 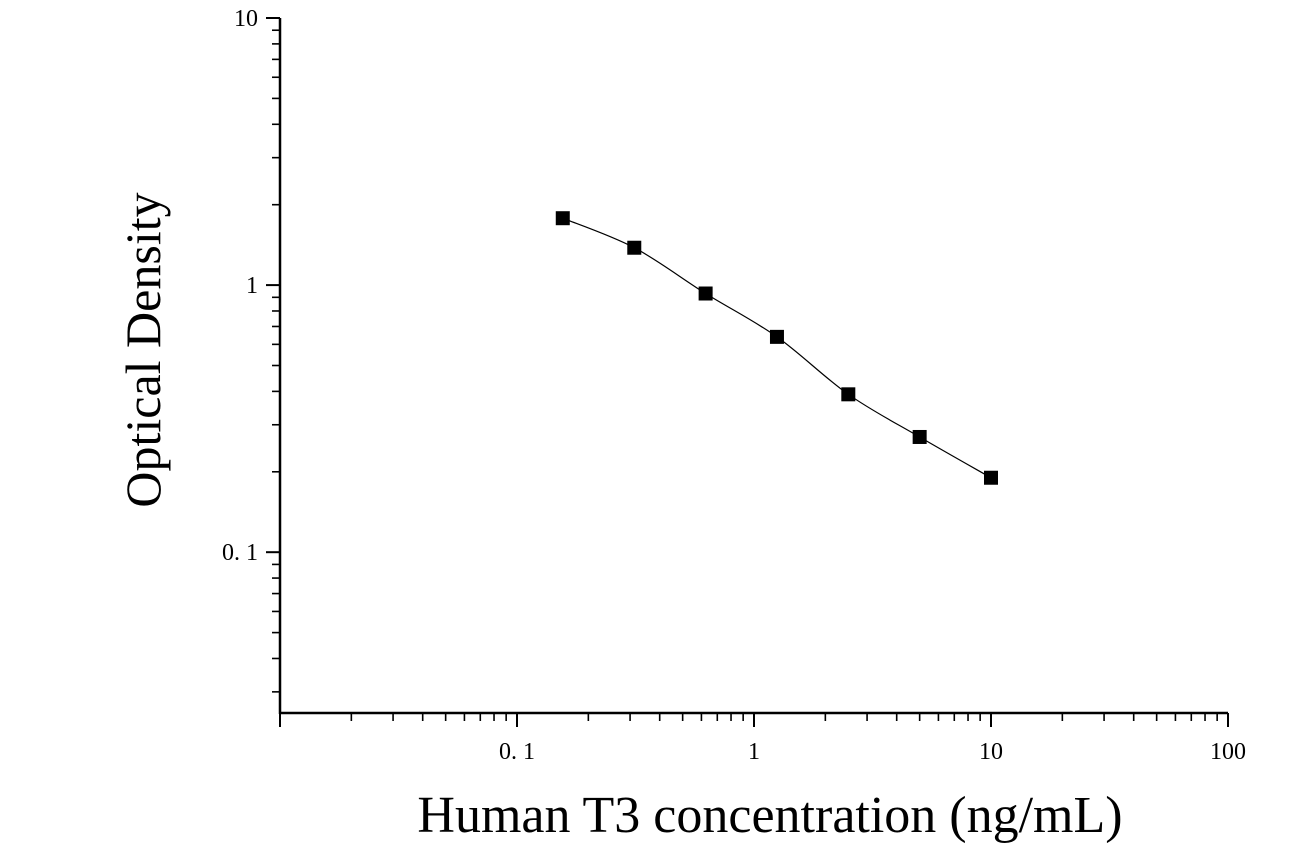 I want to click on y-tick-label: 1, so click(x=252, y=286).